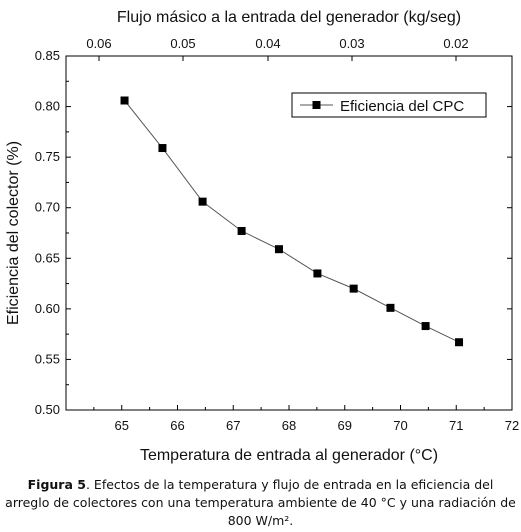 This screenshot has width=521, height=532. I want to click on top-tick-label: 0.06, so click(98, 43).